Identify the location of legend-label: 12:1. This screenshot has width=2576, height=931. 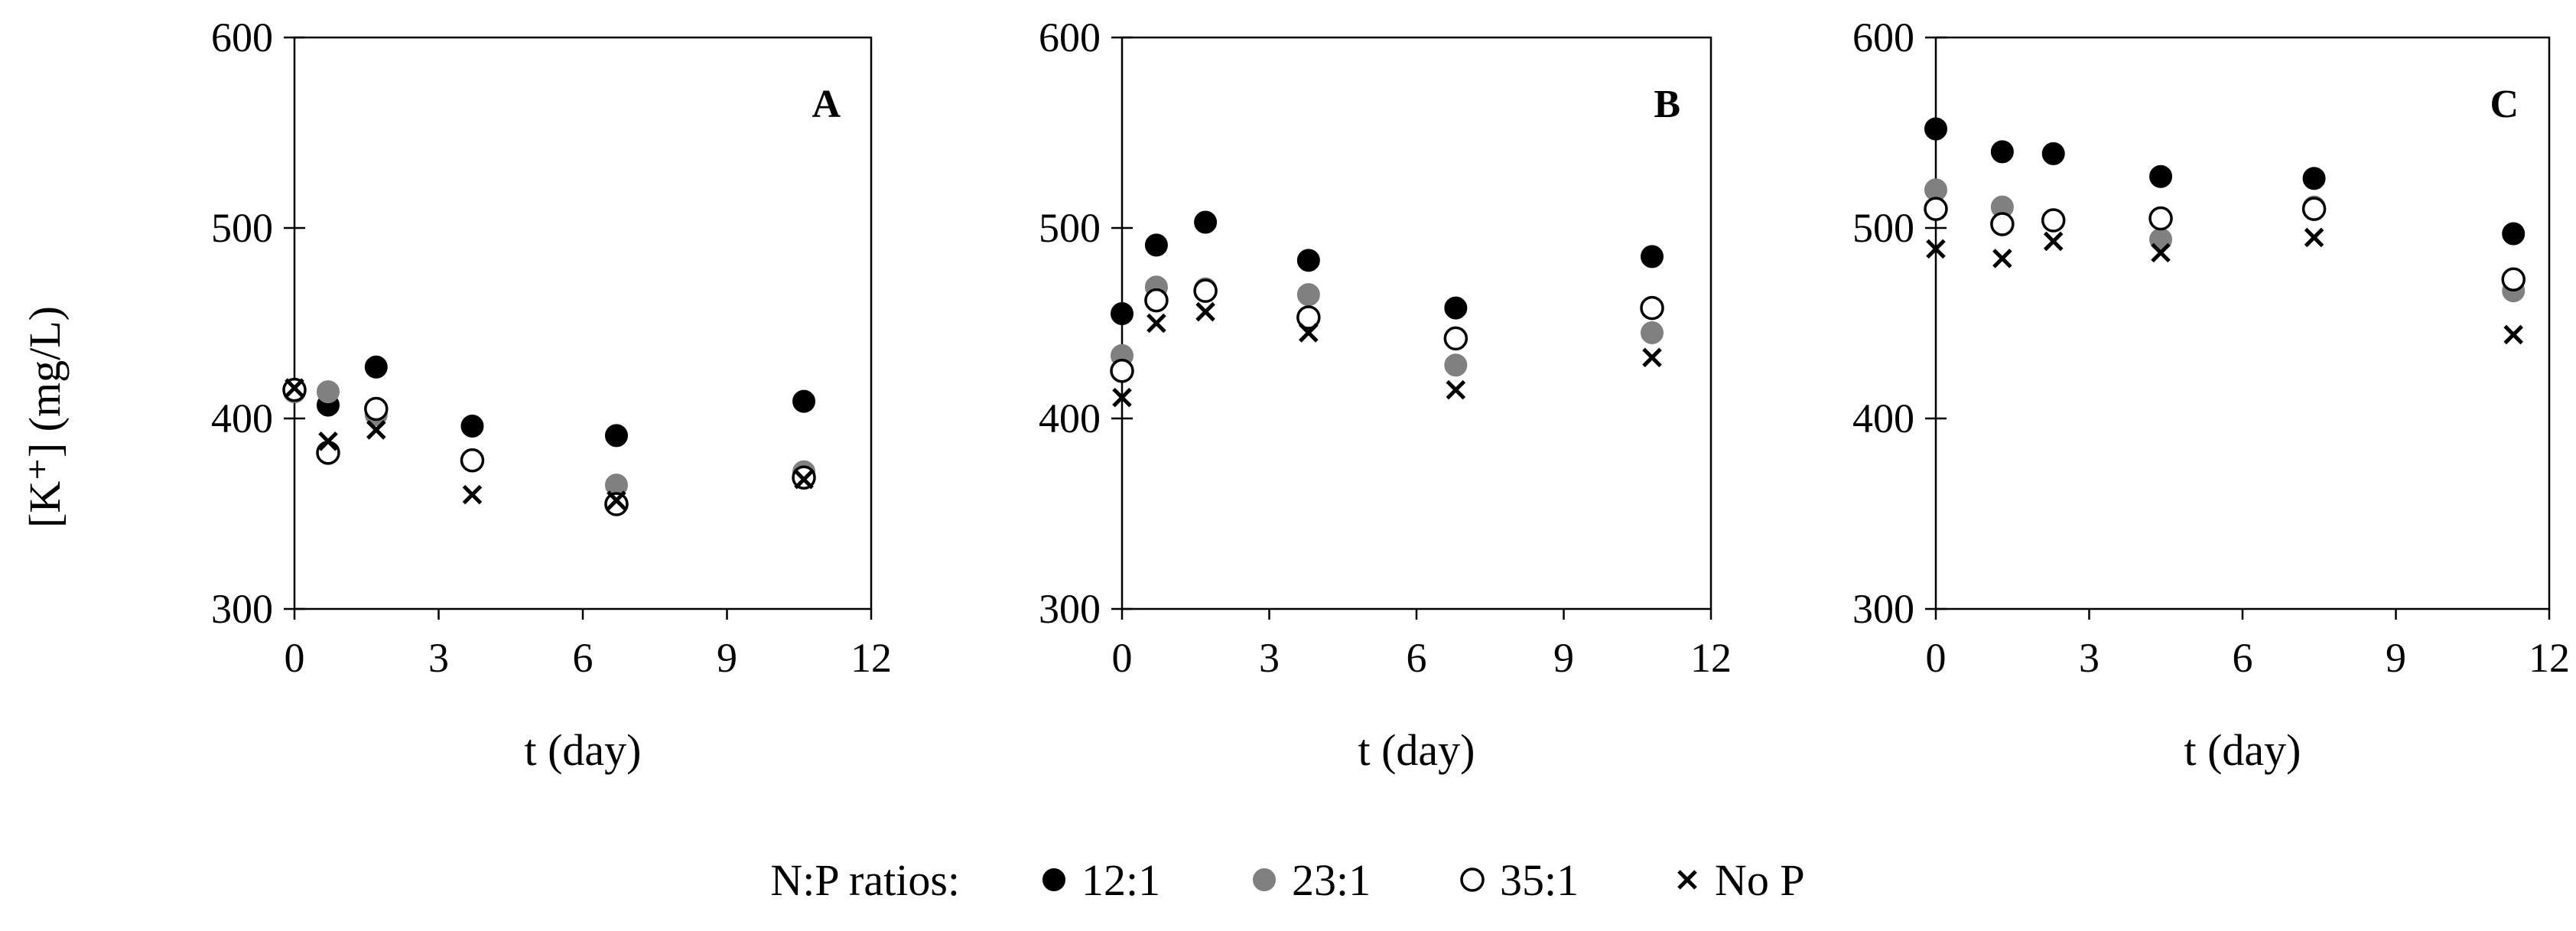
(1120, 880).